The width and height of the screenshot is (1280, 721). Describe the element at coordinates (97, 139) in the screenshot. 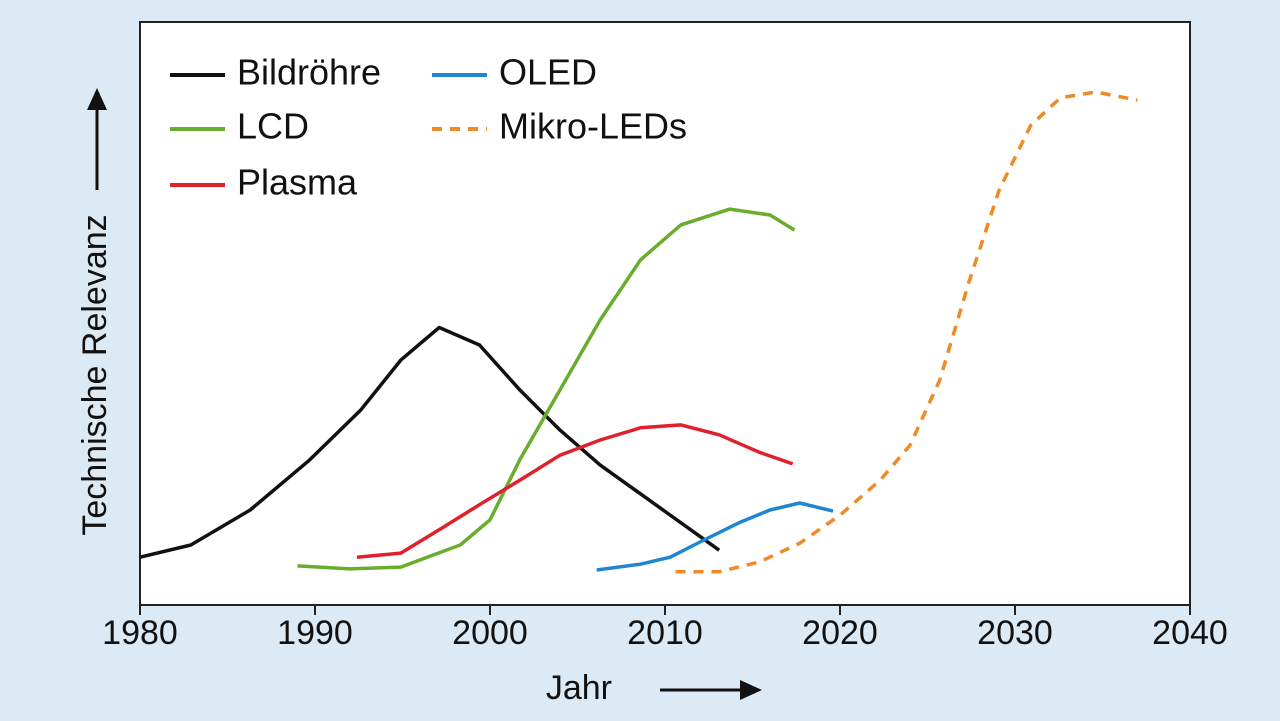

I see `y-arrow` at that location.